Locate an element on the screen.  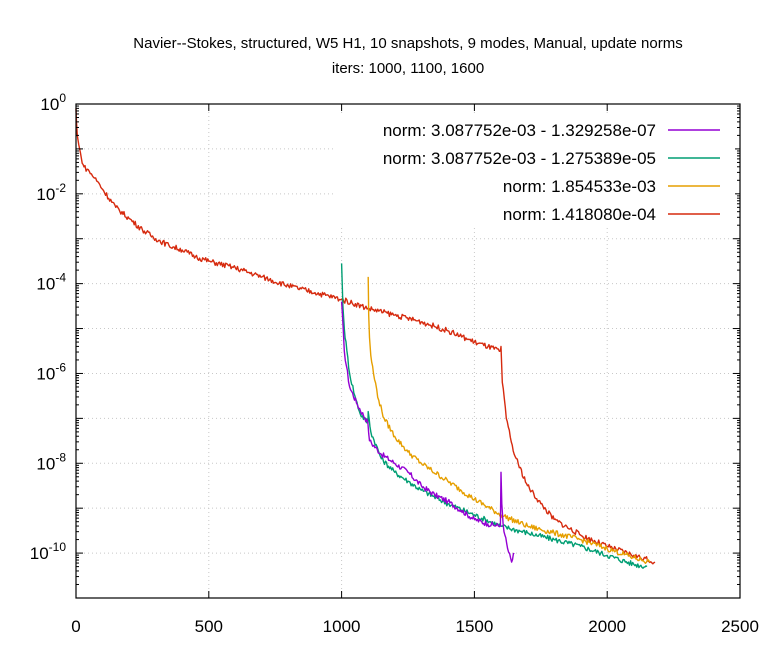
x-tick-label: 1500 is located at coordinates (474, 626).